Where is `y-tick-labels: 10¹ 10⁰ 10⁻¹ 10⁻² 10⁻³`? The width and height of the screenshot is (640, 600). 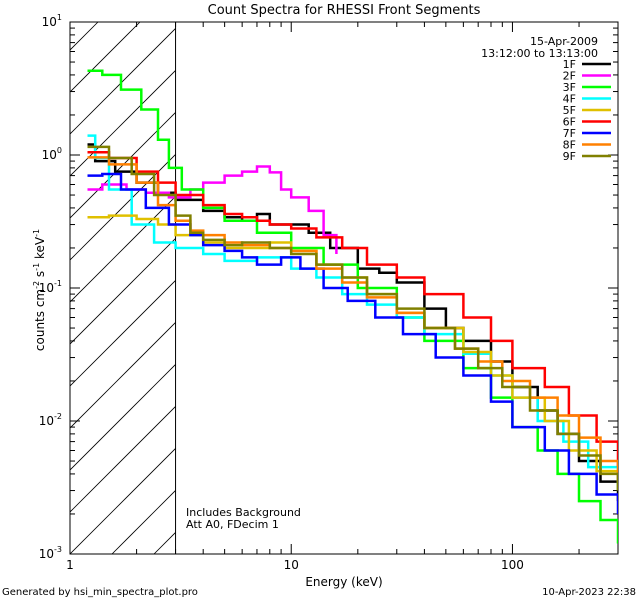
y-tick-labels: 10¹ 10⁰ 10⁻¹ 10⁻² 10⁻³ is located at coordinates (50, 287).